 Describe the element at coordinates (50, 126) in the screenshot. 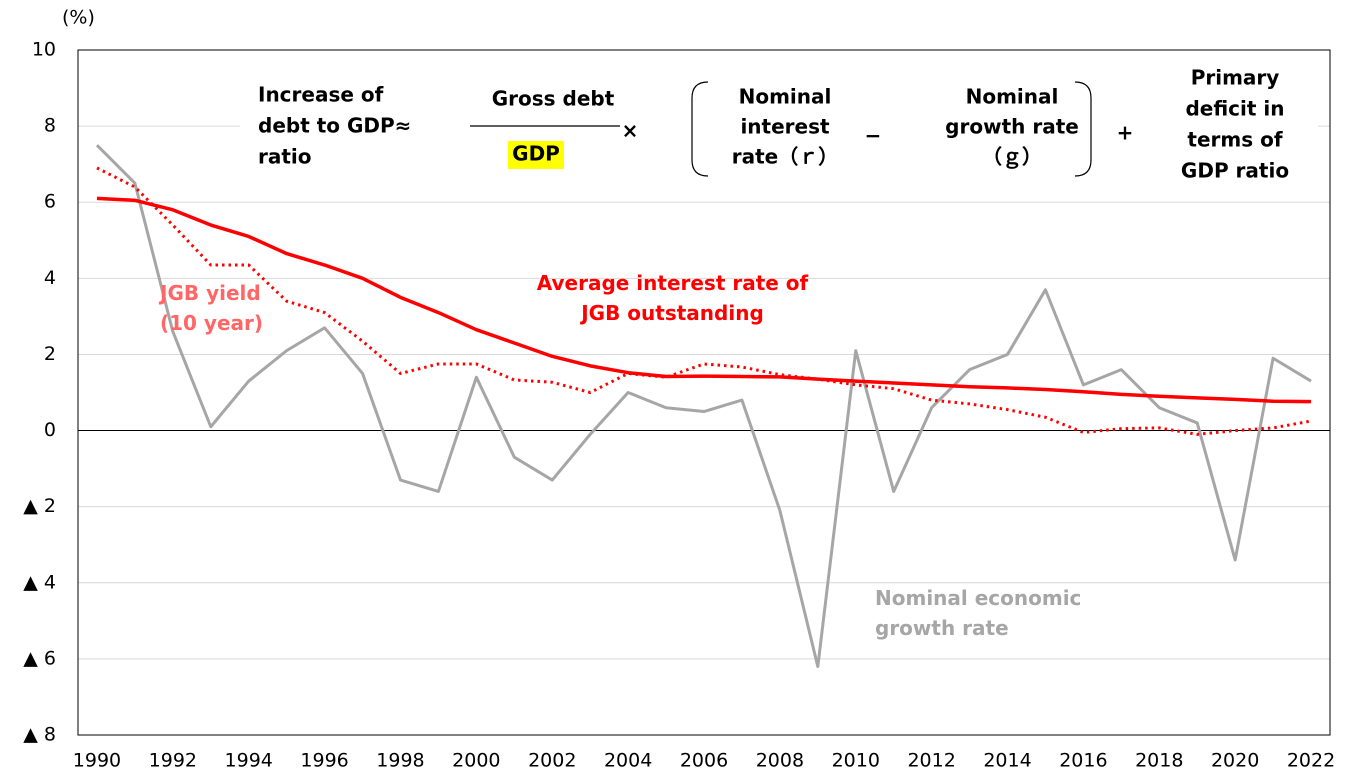

I see `y-tick-label: 8` at that location.